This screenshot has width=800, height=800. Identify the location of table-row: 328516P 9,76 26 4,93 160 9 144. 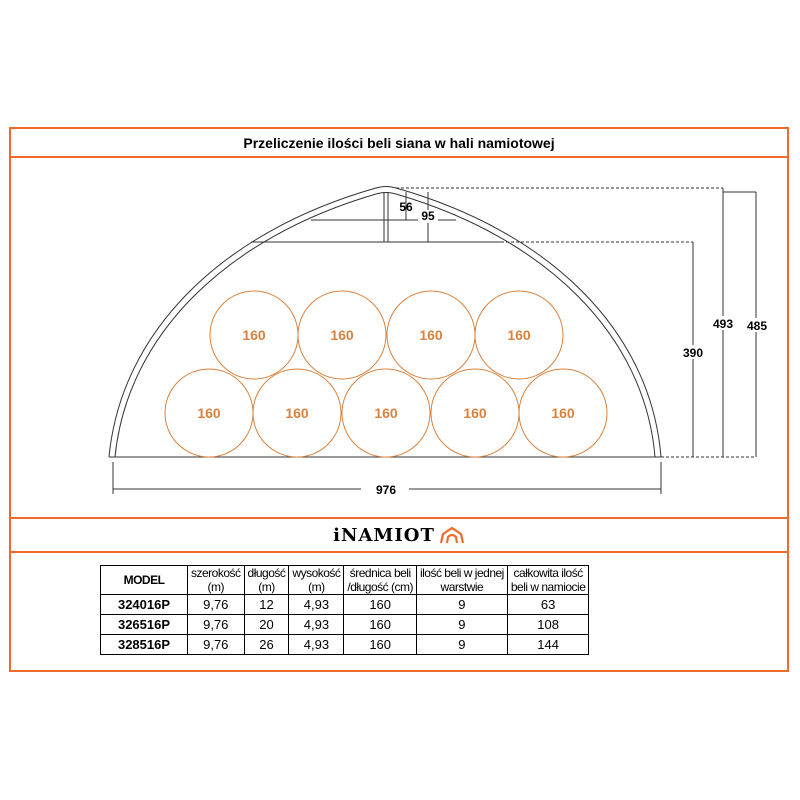
(345, 644).